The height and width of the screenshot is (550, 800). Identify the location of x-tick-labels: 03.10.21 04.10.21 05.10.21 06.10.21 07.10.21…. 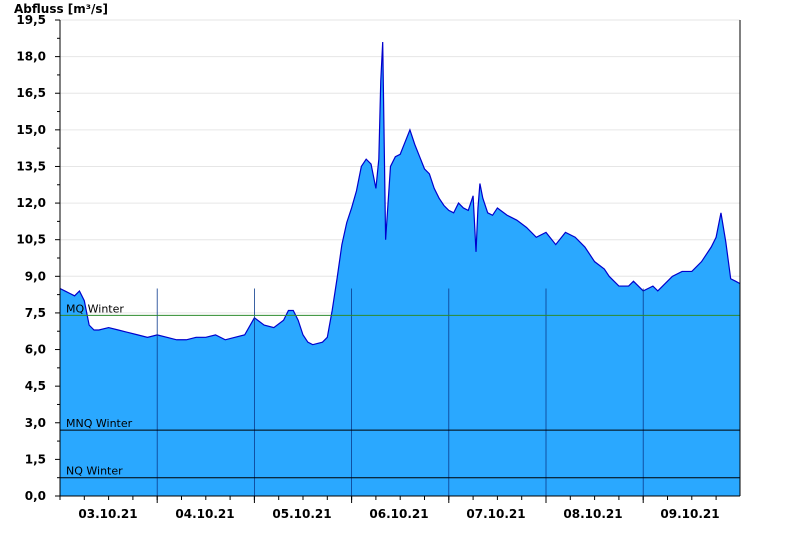
(398, 514).